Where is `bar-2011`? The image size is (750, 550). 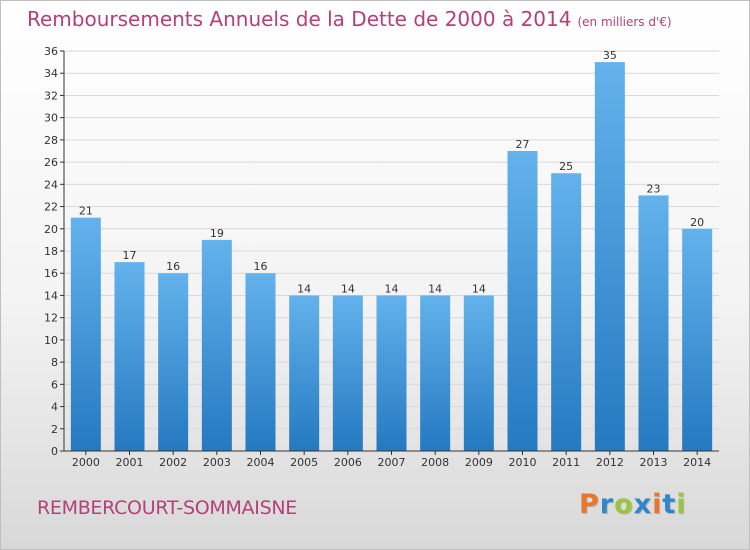
bar-2011 is located at coordinates (566, 312).